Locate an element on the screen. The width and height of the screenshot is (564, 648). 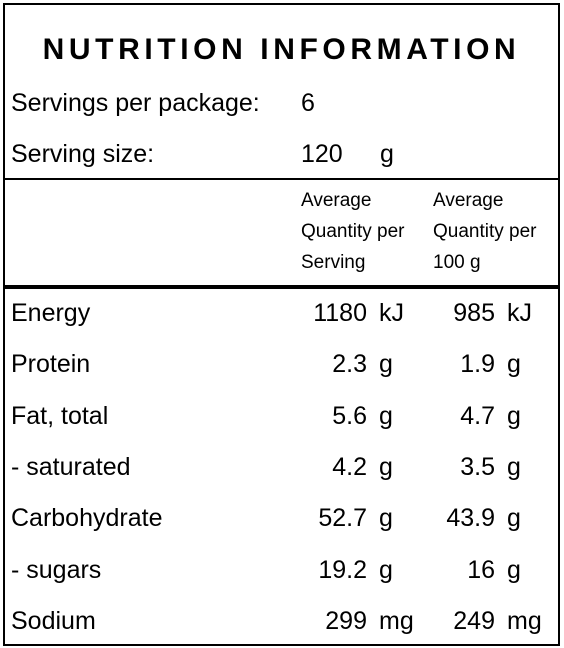
per-serving-value: 5.6 is located at coordinates (349, 416).